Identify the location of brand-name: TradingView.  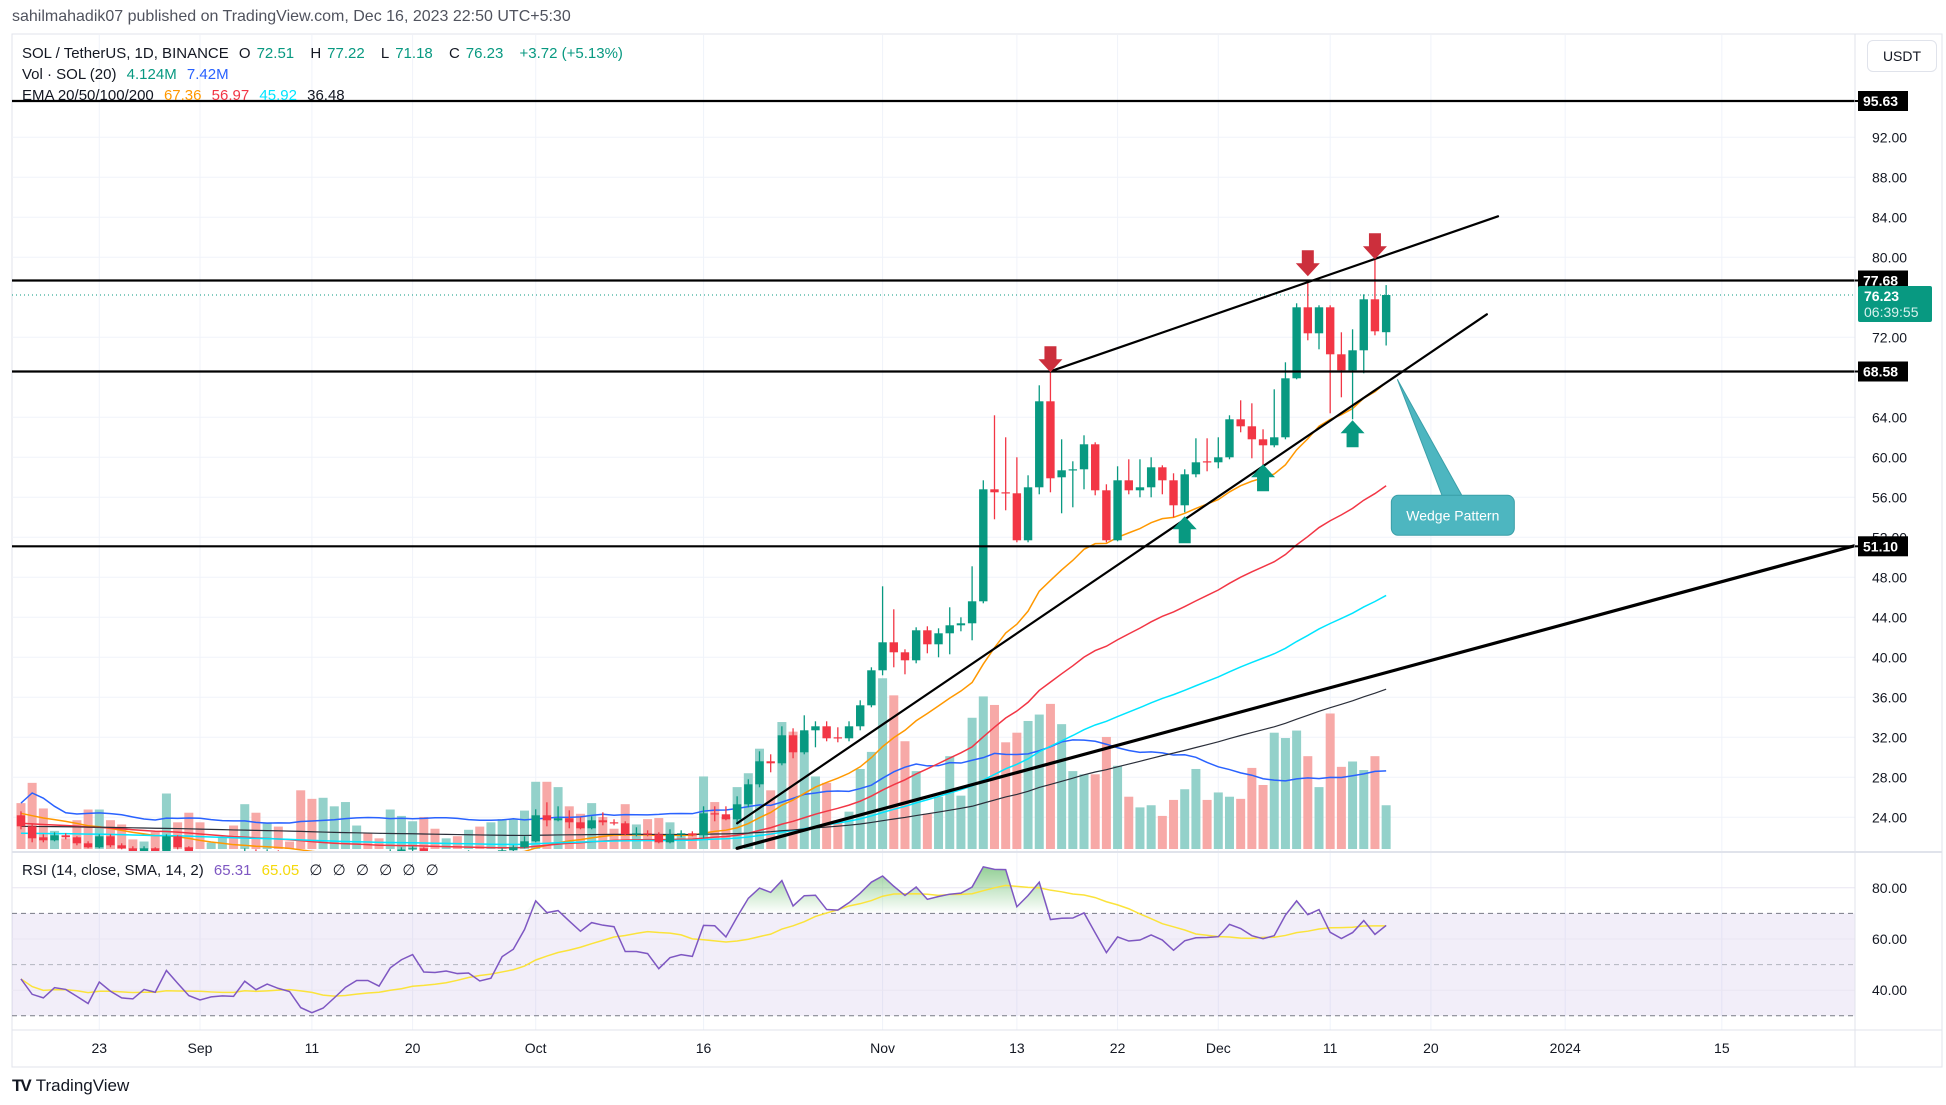
(82, 1085).